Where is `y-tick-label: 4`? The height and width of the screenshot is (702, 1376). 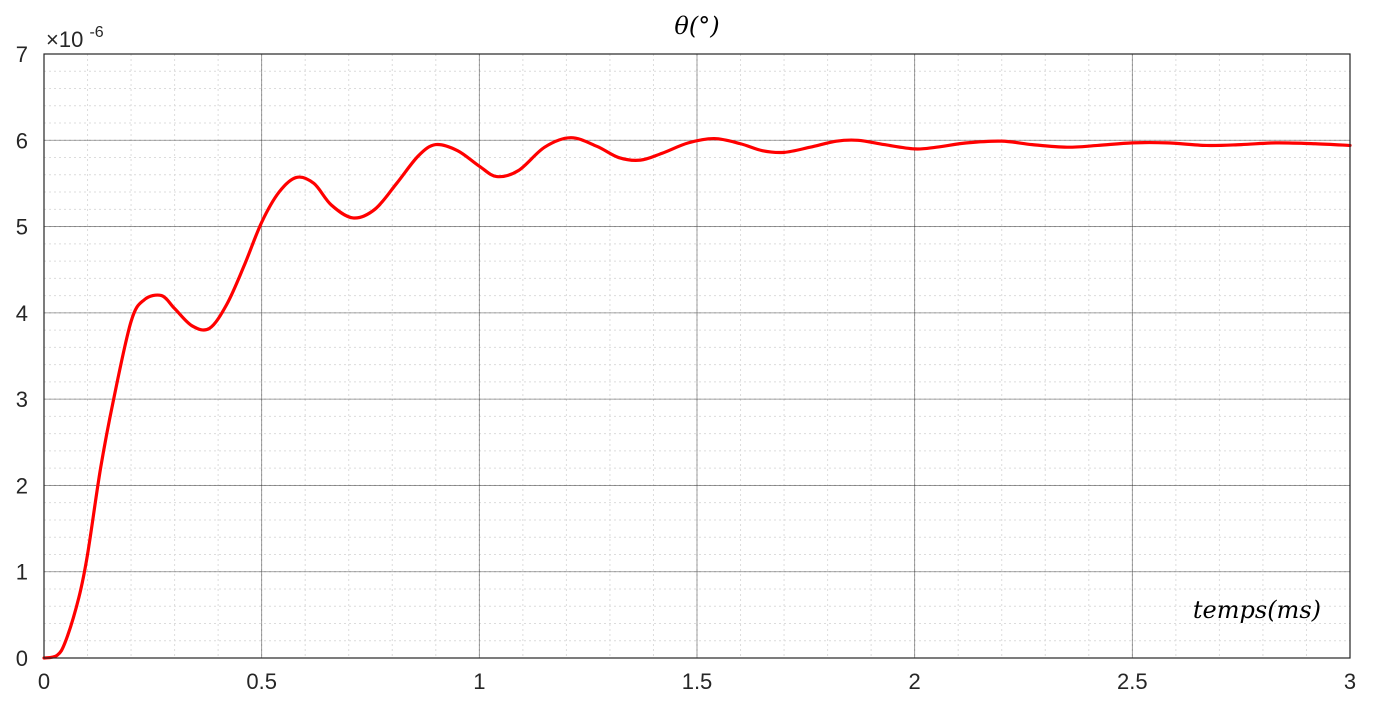
y-tick-label: 4 is located at coordinates (22, 313).